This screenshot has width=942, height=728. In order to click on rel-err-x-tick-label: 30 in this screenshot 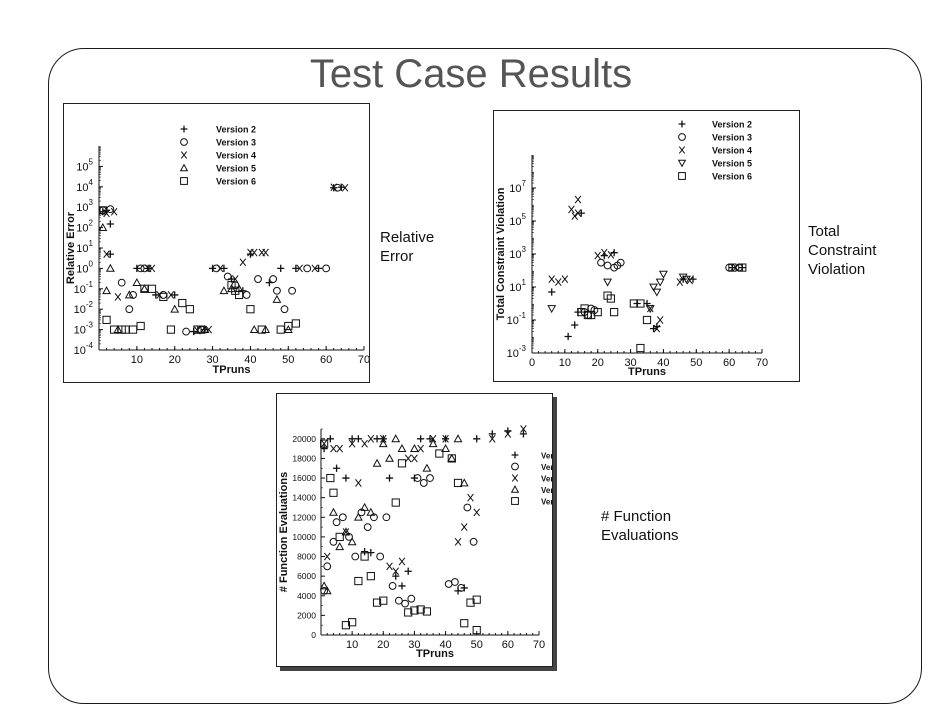, I will do `click(212, 360)`.